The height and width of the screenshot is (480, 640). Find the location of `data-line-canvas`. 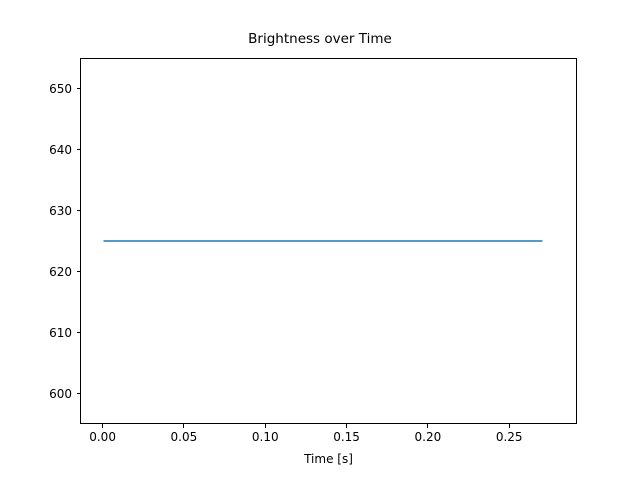

data-line-canvas is located at coordinates (323, 241).